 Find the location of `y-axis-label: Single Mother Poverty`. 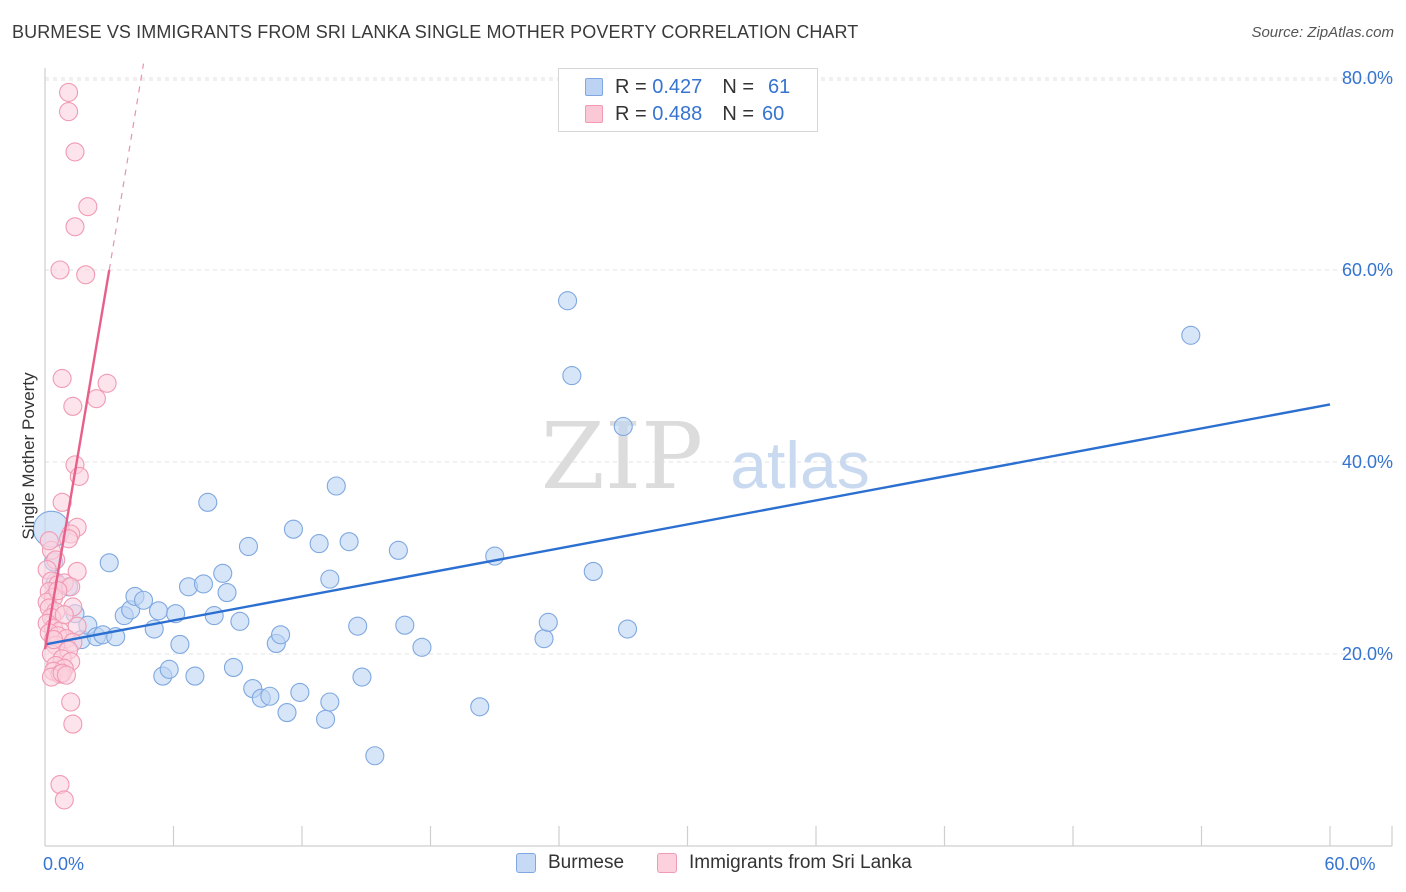

y-axis-label: Single Mother Poverty is located at coordinates (28, 456).